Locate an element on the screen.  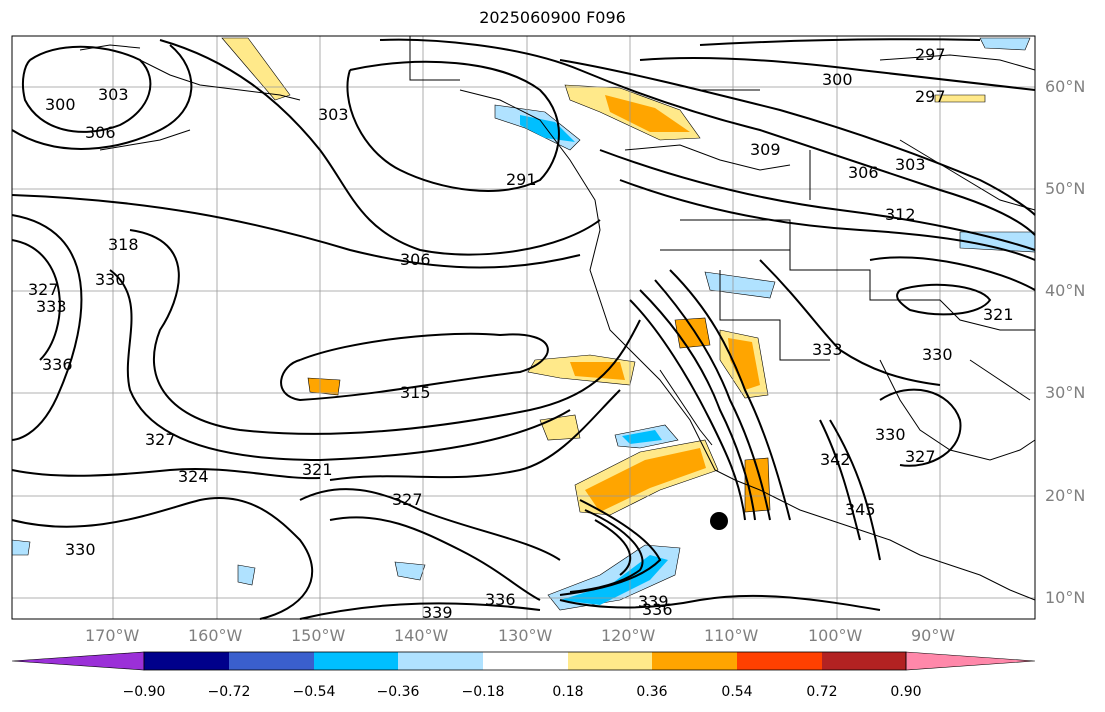
lat-label: 40°N is located at coordinates (1065, 290).